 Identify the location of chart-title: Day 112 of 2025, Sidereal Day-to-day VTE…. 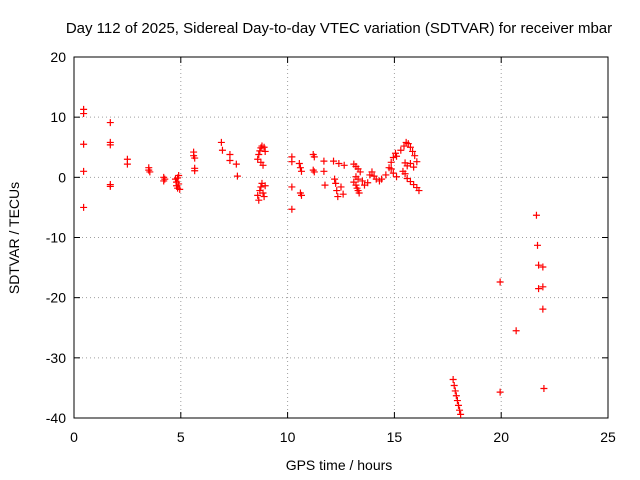
(339, 28).